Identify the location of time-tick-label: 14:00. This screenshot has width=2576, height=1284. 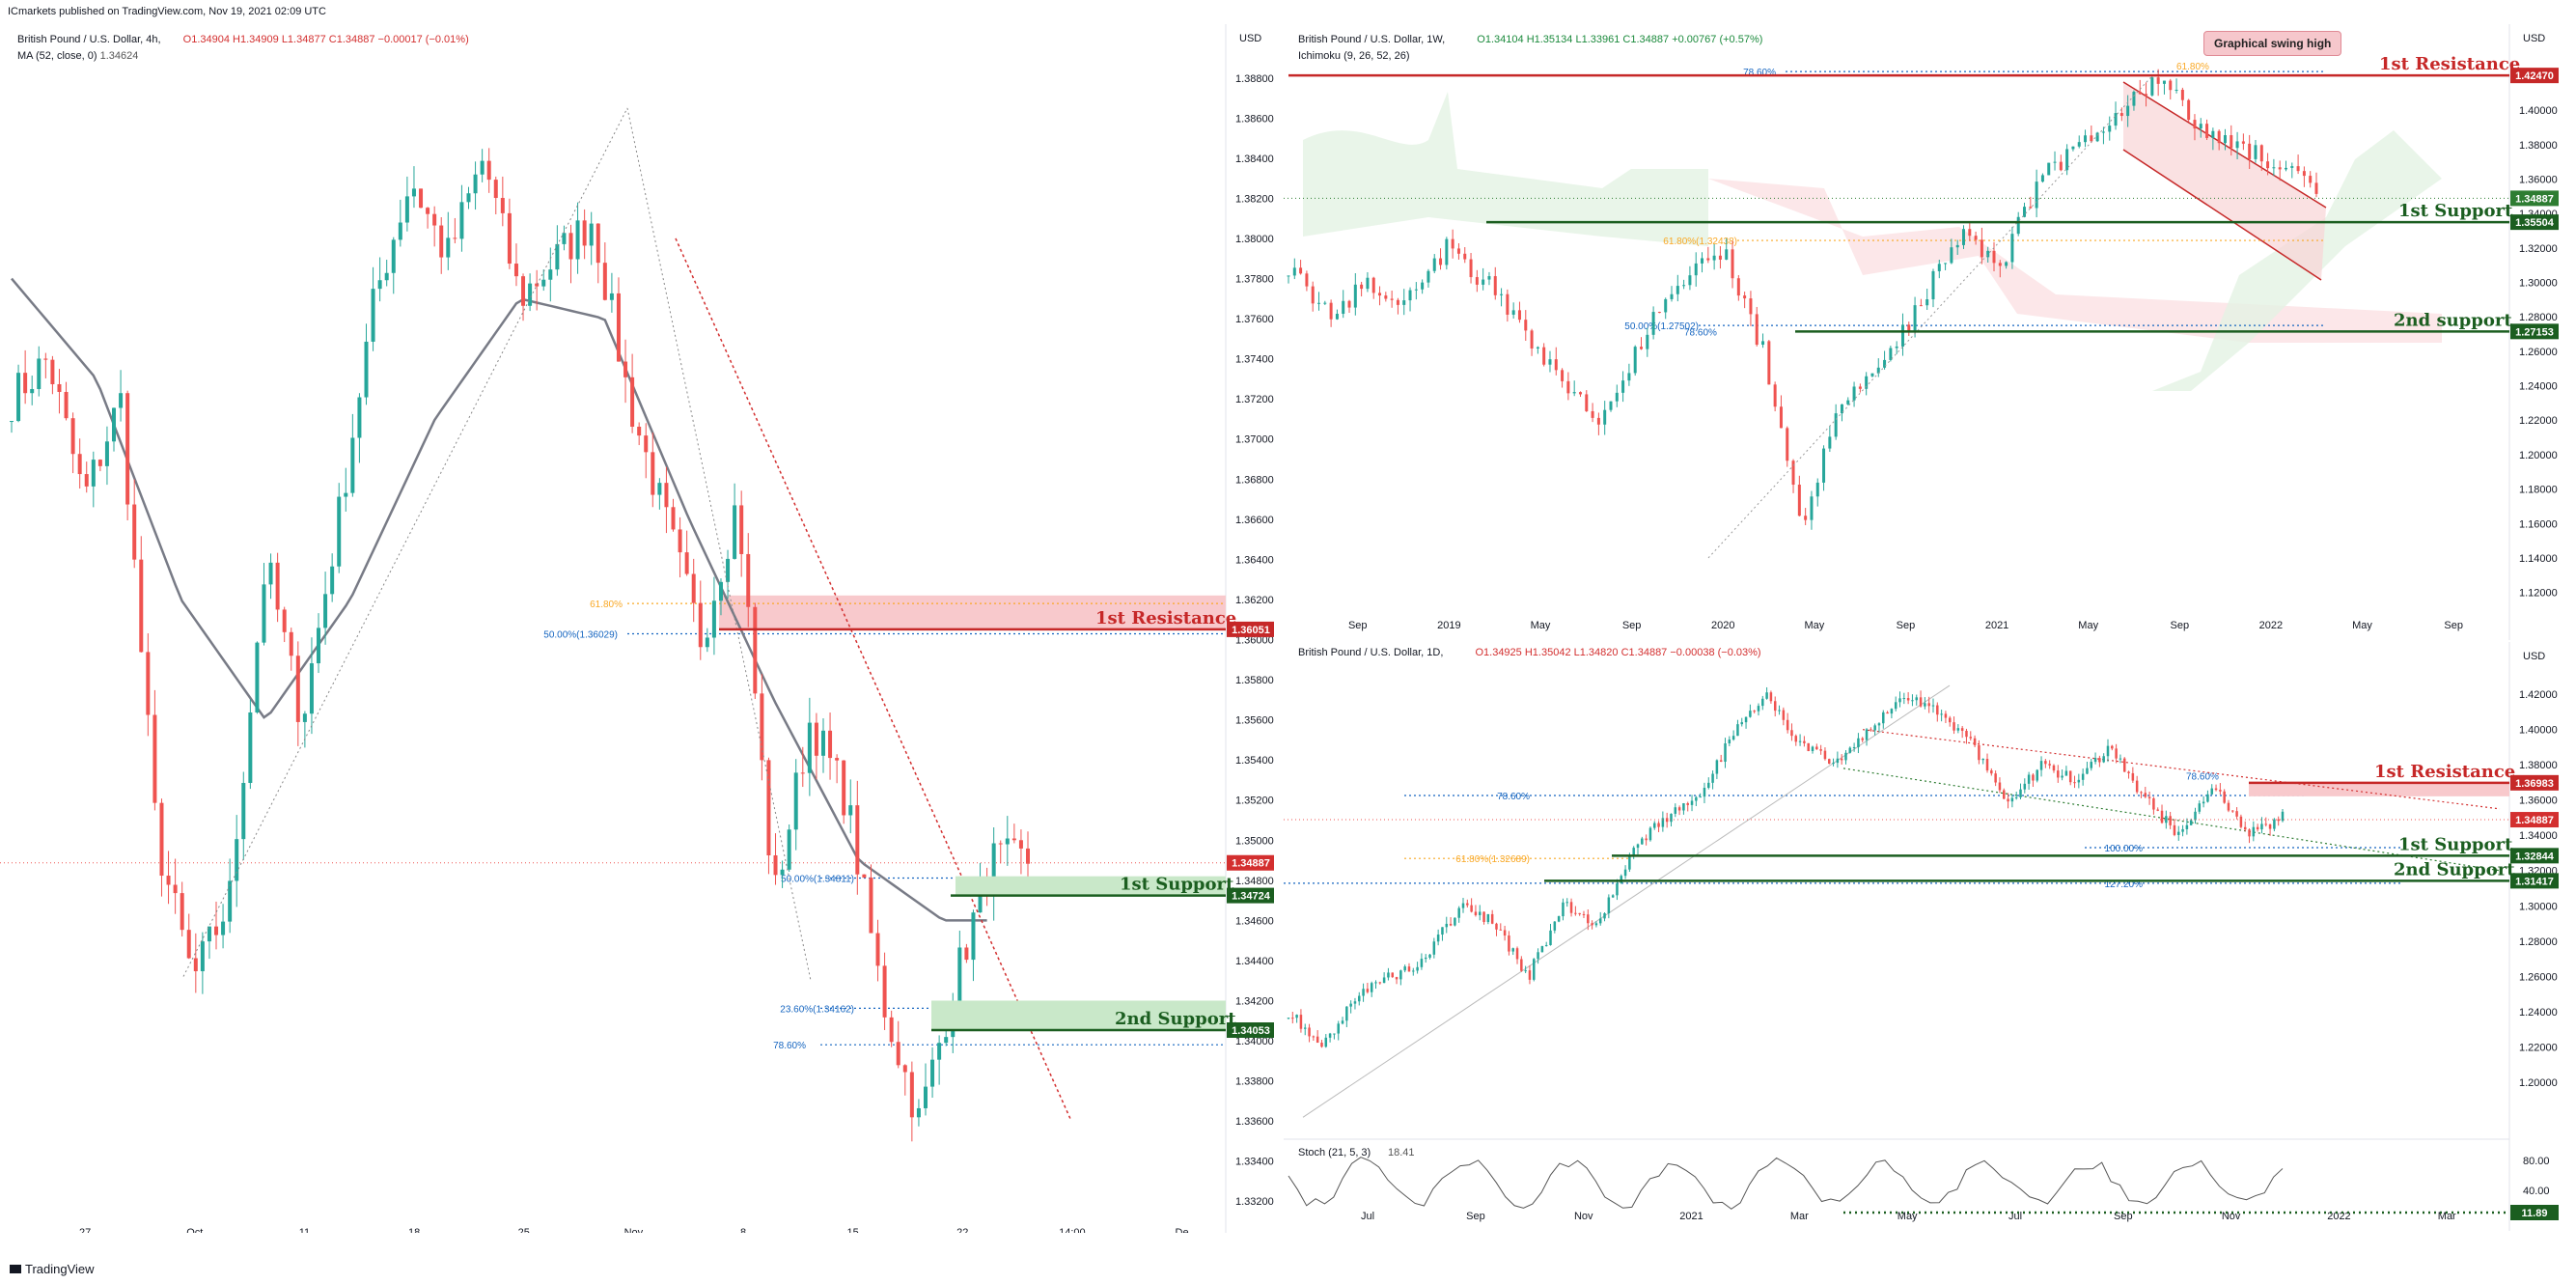
(1072, 1230).